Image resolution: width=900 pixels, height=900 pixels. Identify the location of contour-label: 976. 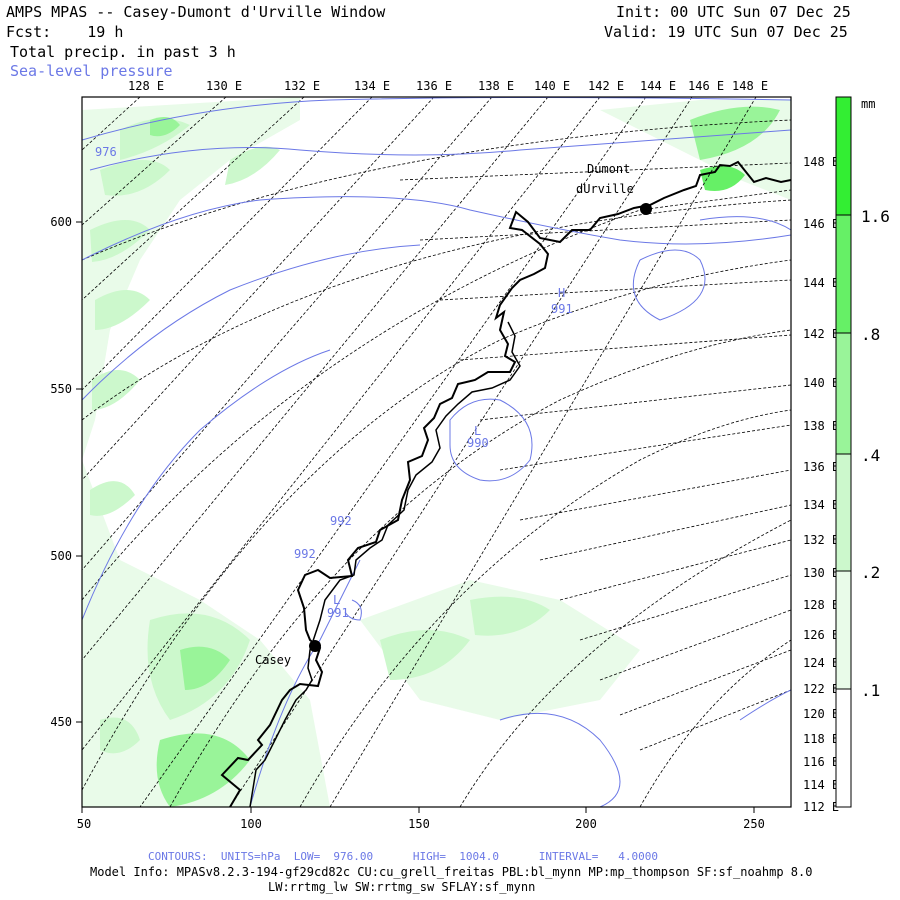
(106, 152).